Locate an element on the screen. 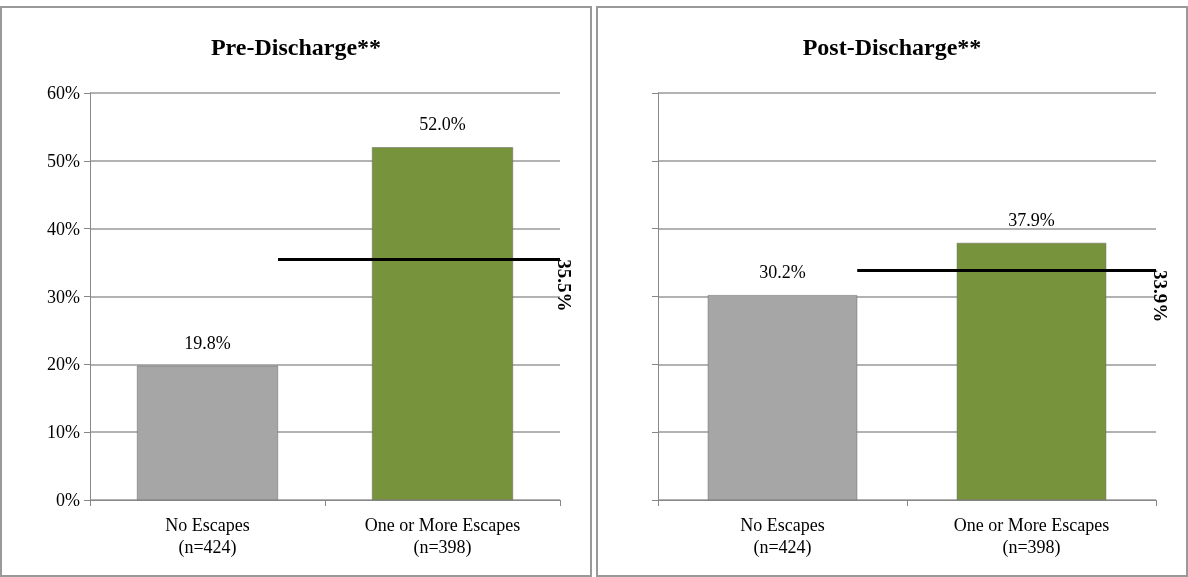 The image size is (1188, 577). ref-line-label: 33.9% is located at coordinates (1160, 296).